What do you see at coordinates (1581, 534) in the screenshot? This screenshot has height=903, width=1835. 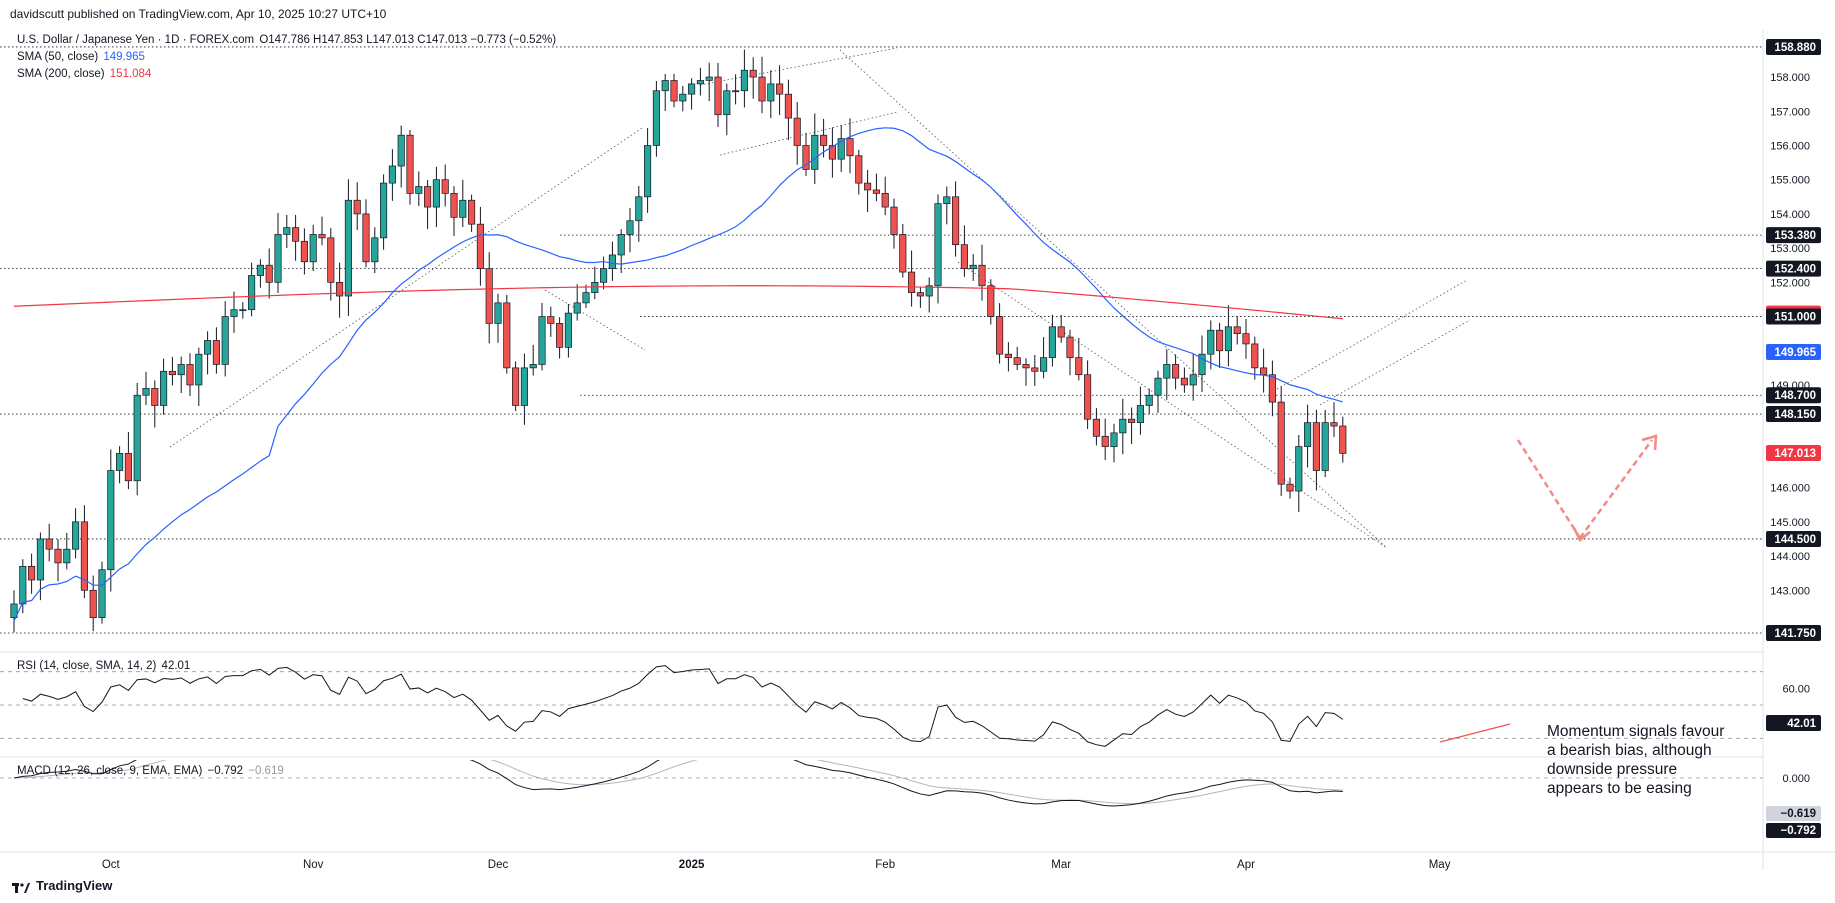 I see `arrow-head-icon` at bounding box center [1581, 534].